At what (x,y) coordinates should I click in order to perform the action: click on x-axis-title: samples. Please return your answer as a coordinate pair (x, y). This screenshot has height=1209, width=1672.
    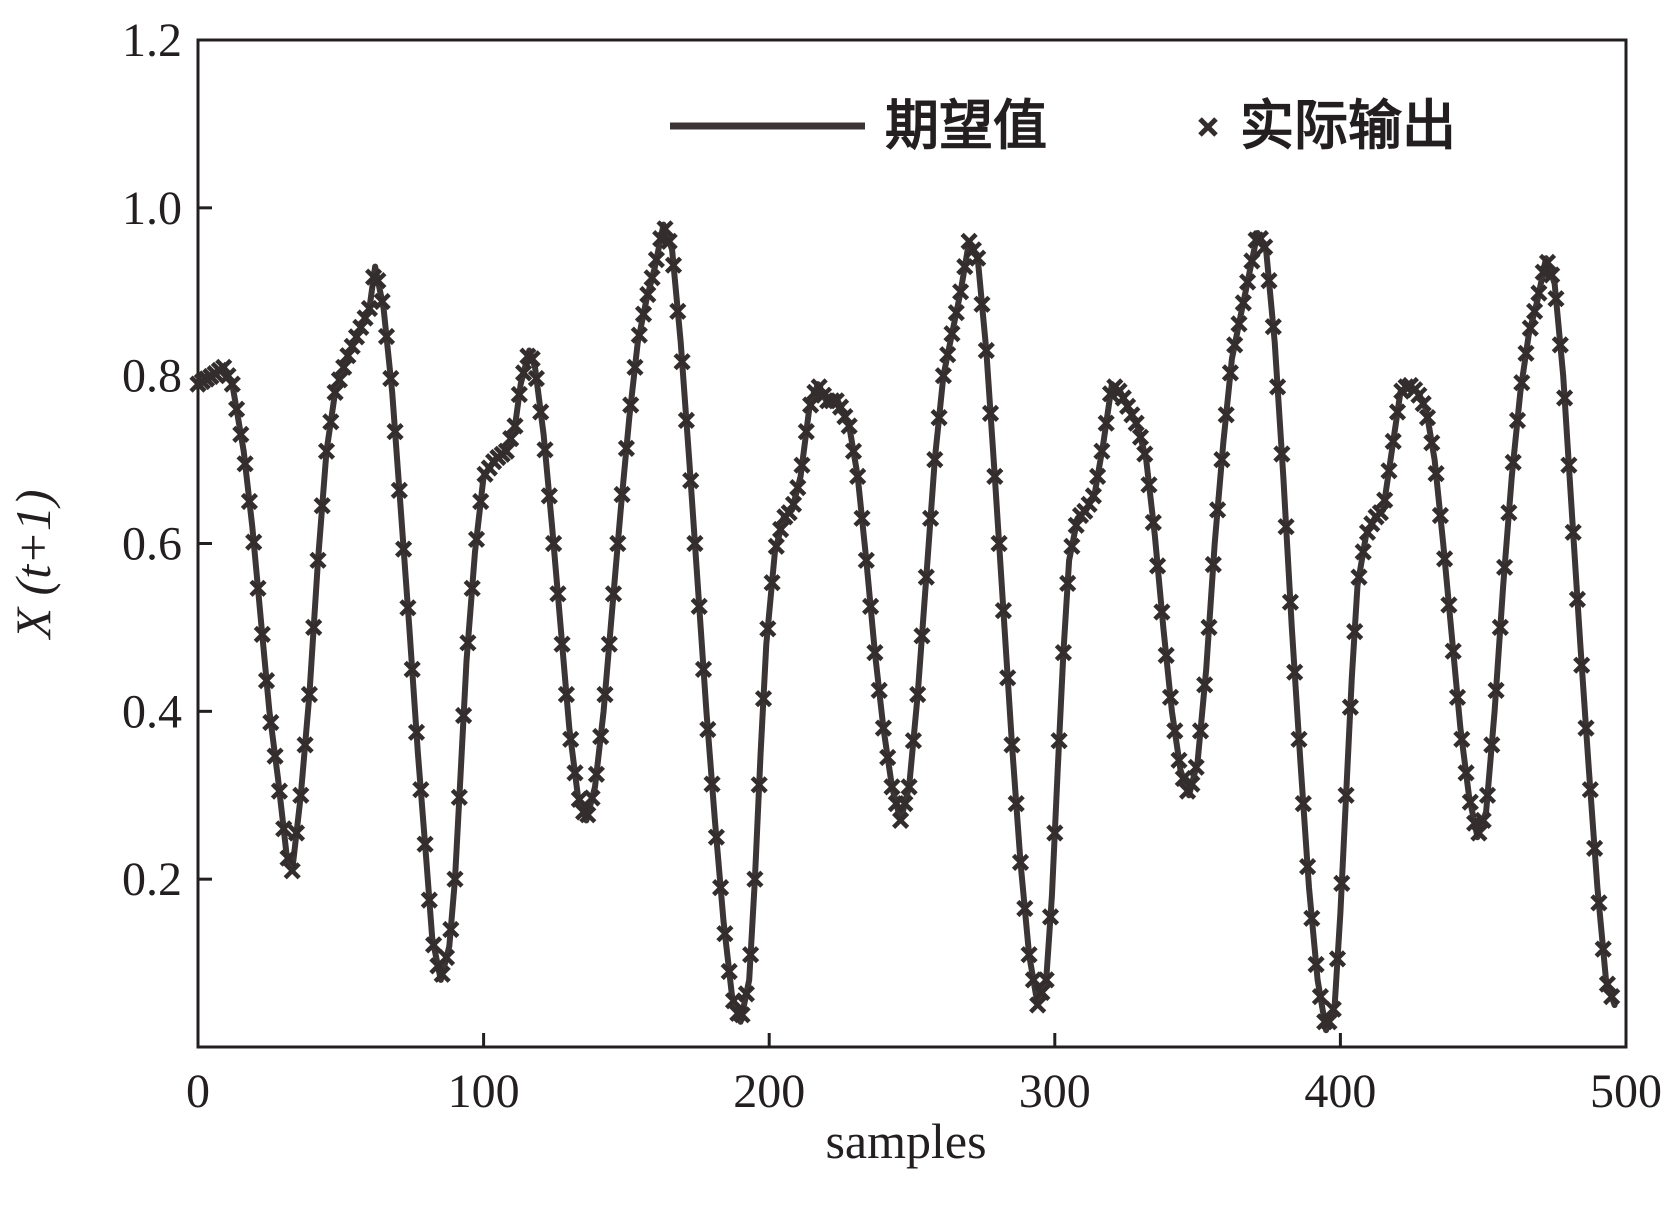
    Looking at the image, I should click on (905, 1141).